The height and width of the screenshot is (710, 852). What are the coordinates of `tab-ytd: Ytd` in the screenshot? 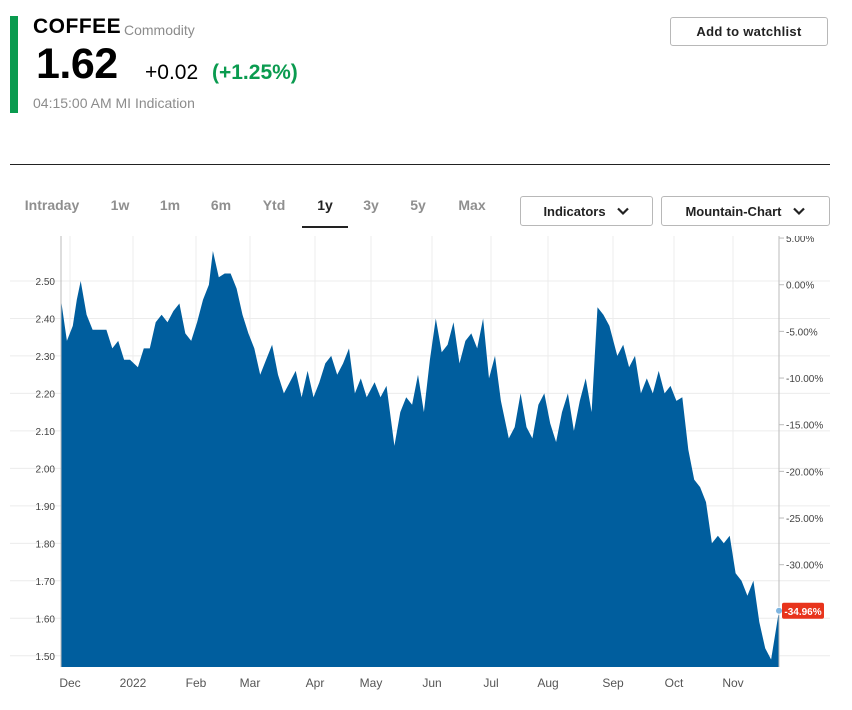 It's located at (274, 205).